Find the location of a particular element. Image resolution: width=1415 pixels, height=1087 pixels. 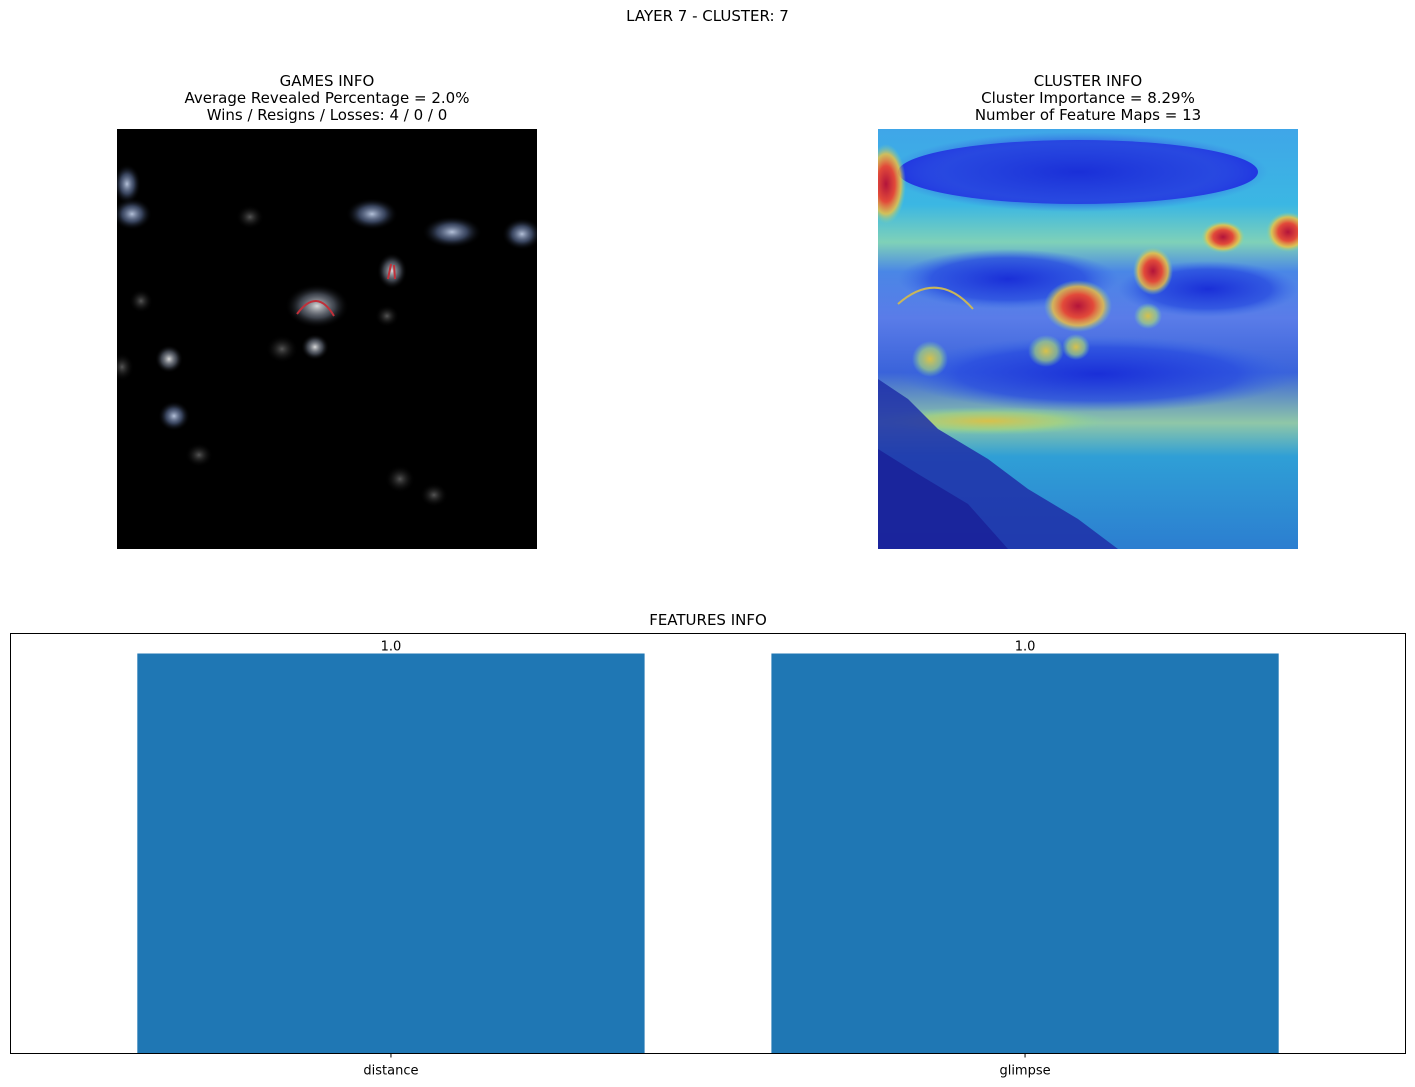

chart-title: FEATURES INFO is located at coordinates (708, 620).